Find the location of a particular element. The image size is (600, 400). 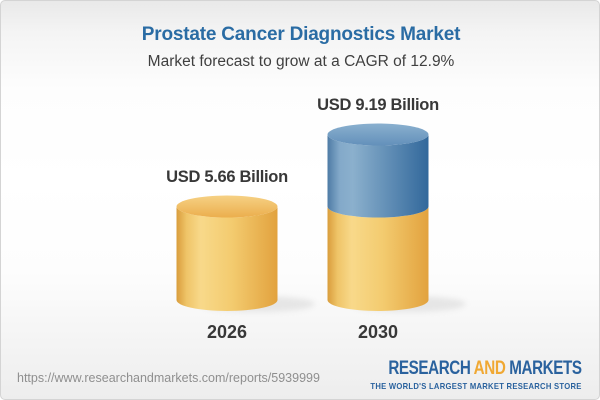

bar-category-label: 2026 is located at coordinates (227, 332).